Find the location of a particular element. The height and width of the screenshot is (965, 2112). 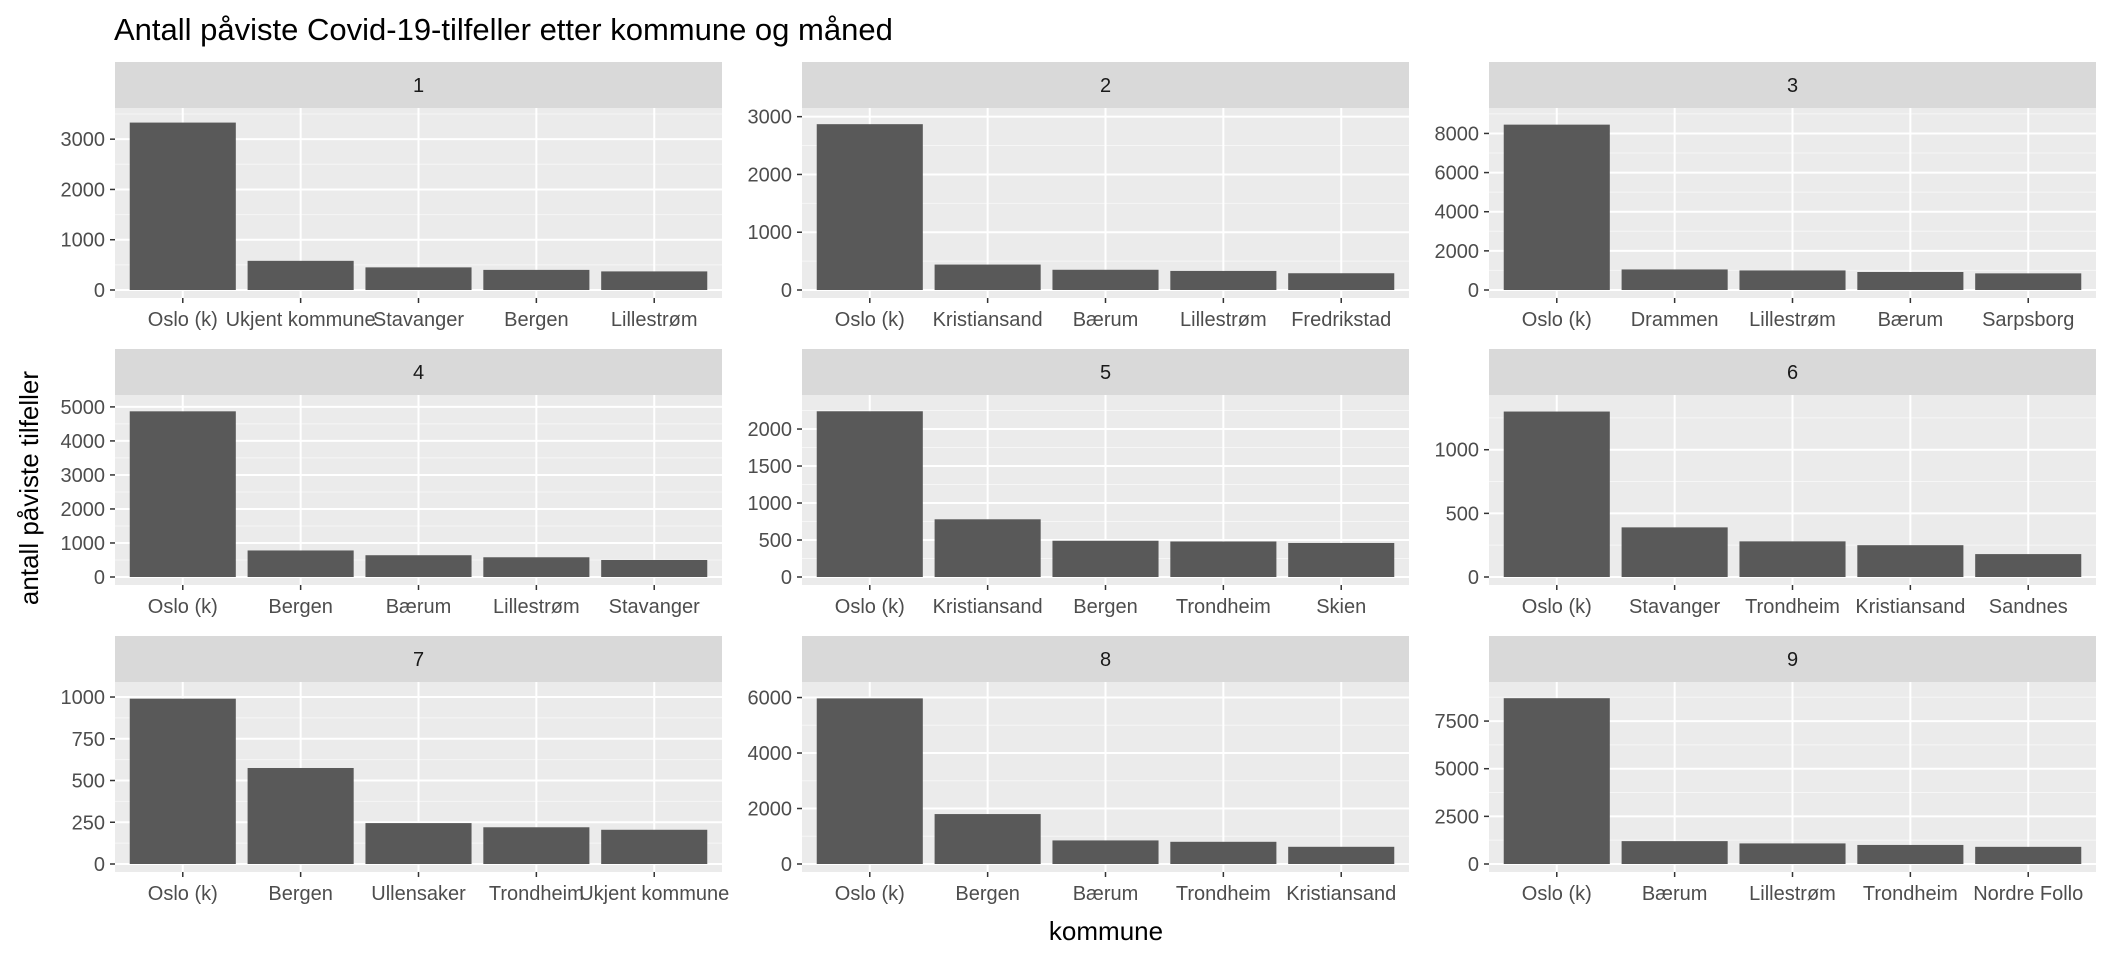

x-tick-label: Ukjent kommune is located at coordinates (301, 320).